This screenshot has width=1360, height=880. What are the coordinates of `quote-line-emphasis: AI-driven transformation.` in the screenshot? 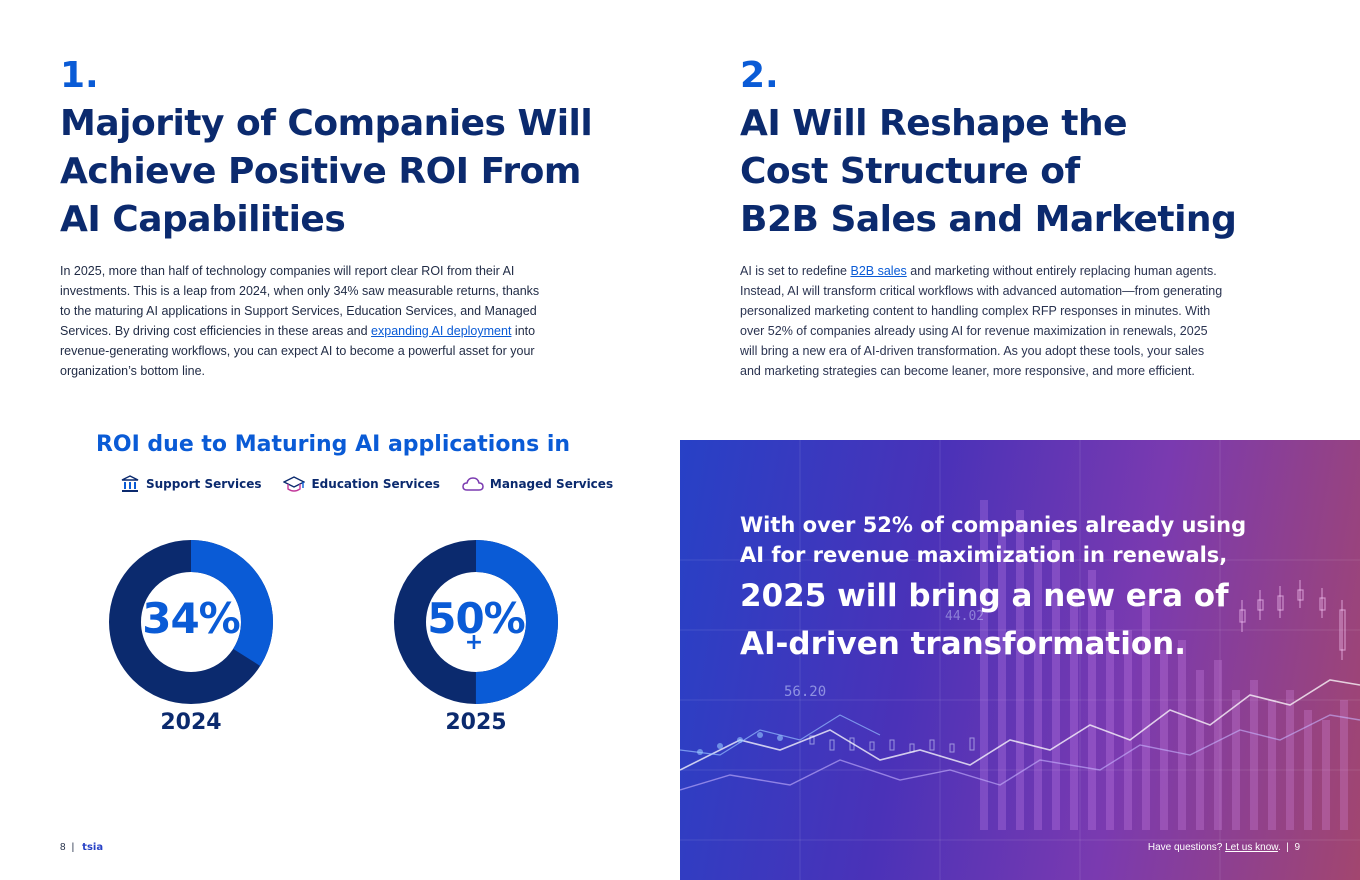 It's located at (963, 644).